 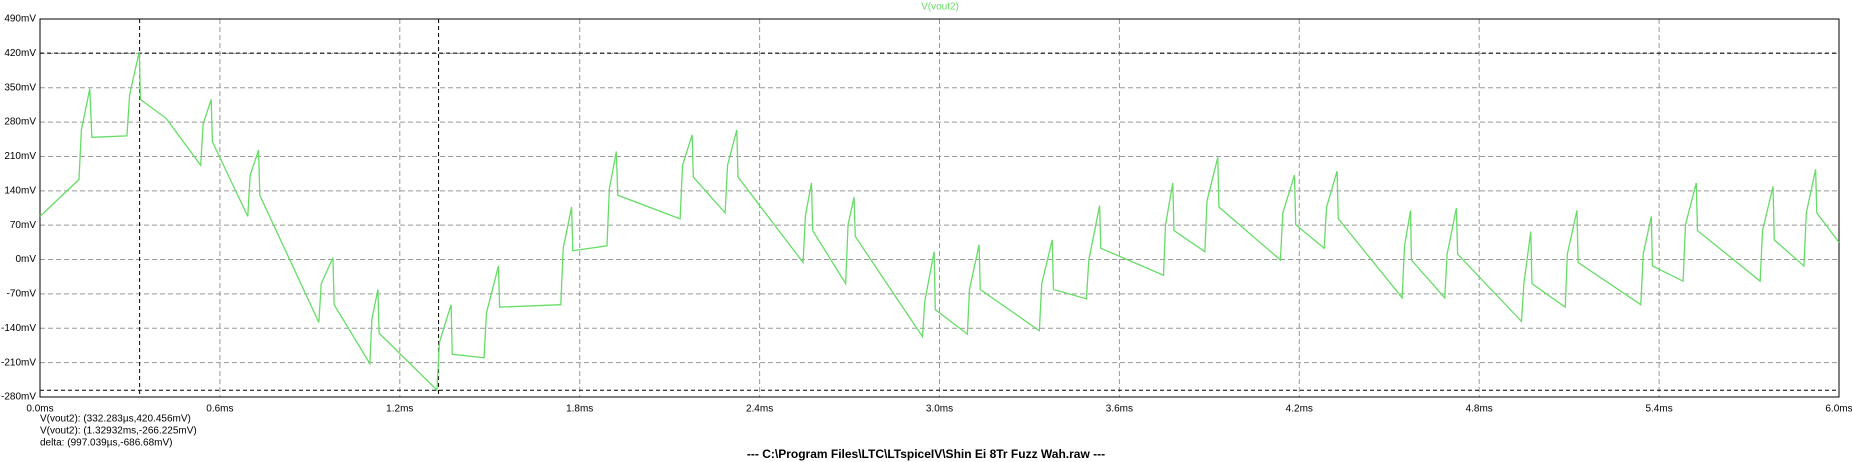 I want to click on x-tick-label: 4.8ms, so click(x=1479, y=409).